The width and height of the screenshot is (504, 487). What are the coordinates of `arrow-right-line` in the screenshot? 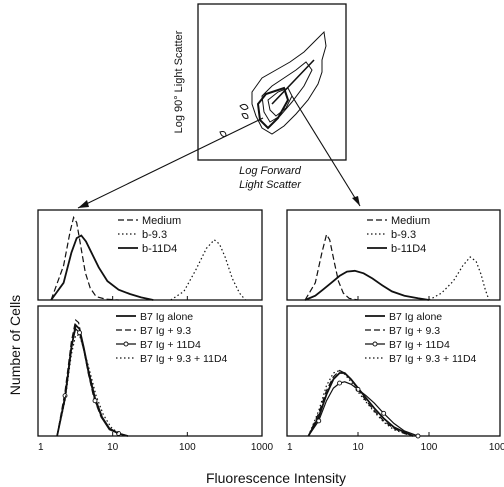 It's located at (326, 151).